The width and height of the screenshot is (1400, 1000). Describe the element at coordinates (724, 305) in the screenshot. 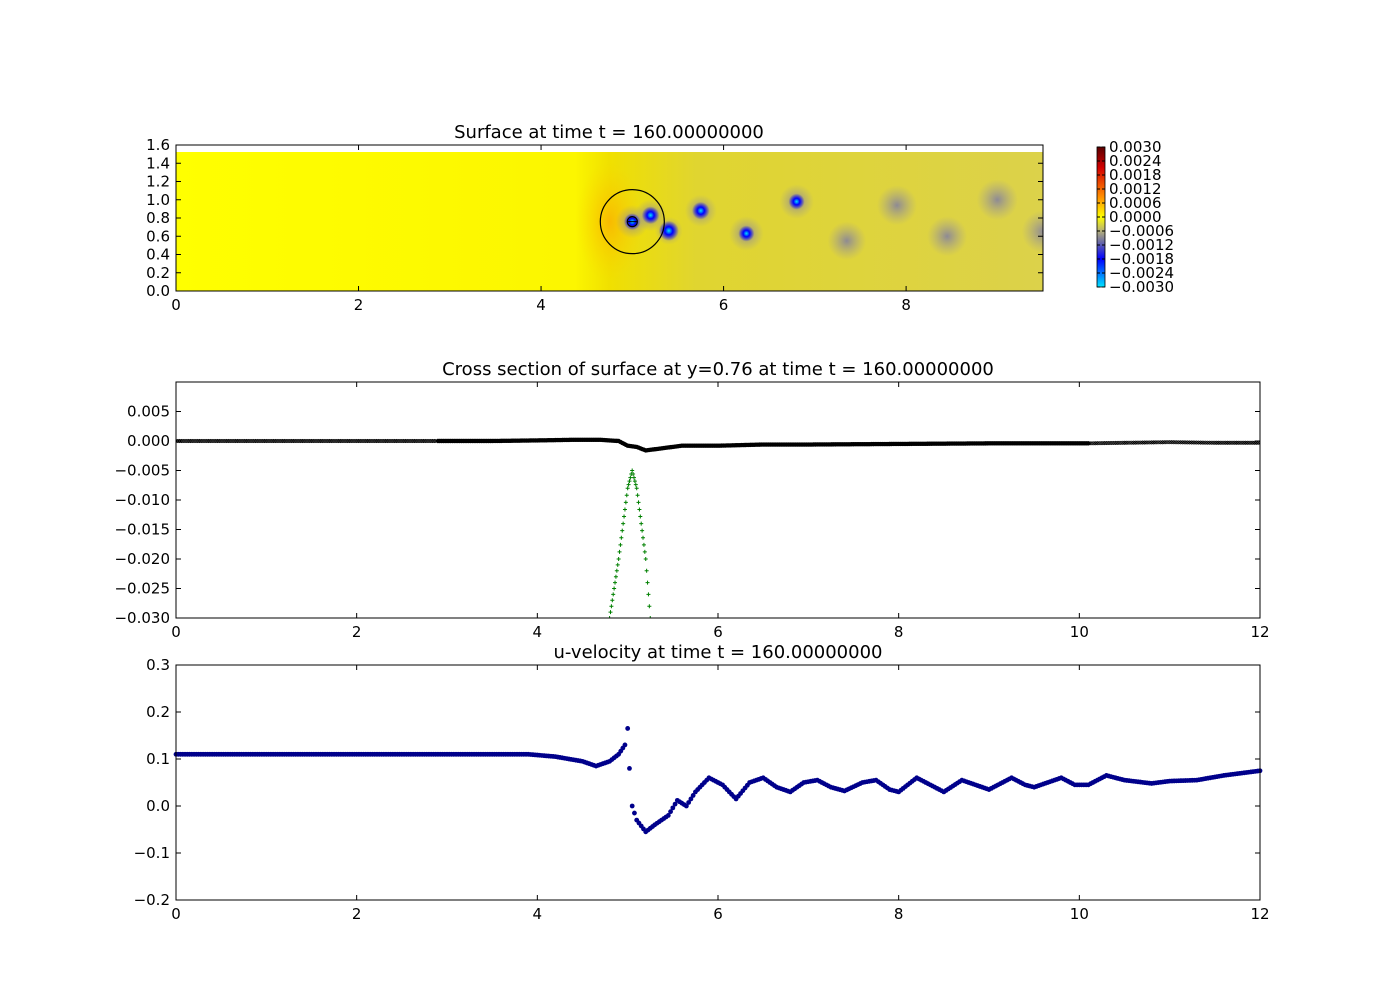

I see `x-tick-label: 6` at that location.